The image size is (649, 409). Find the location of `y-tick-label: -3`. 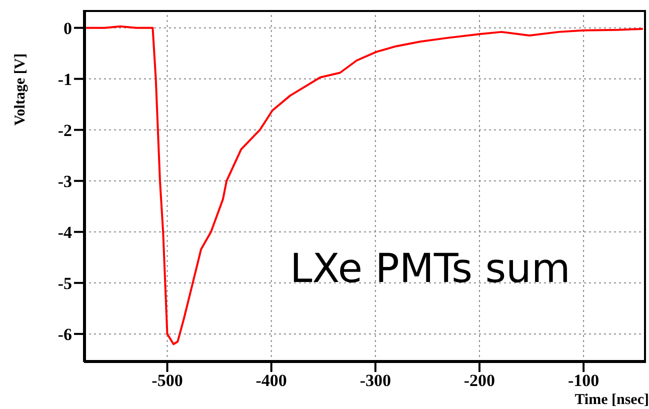

y-tick-label: -3 is located at coordinates (65, 181).